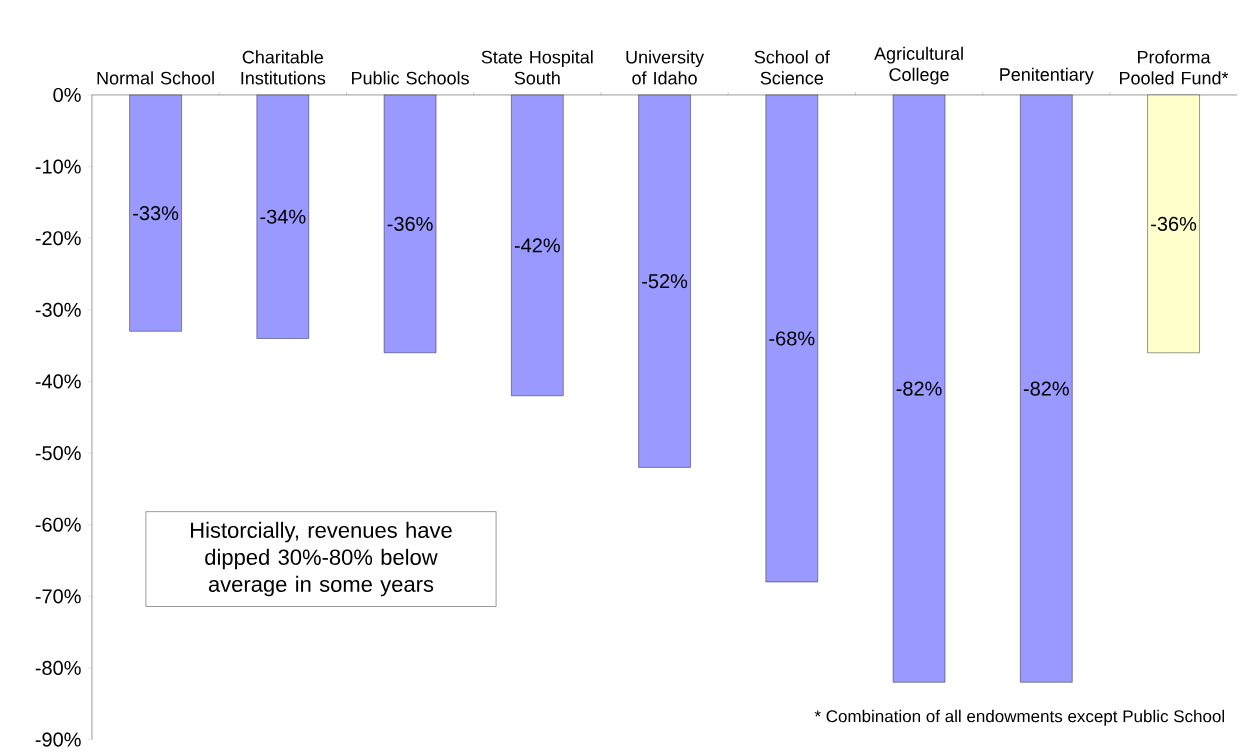 The image size is (1242, 753). I want to click on x-tick-label: Normal School, so click(155, 78).